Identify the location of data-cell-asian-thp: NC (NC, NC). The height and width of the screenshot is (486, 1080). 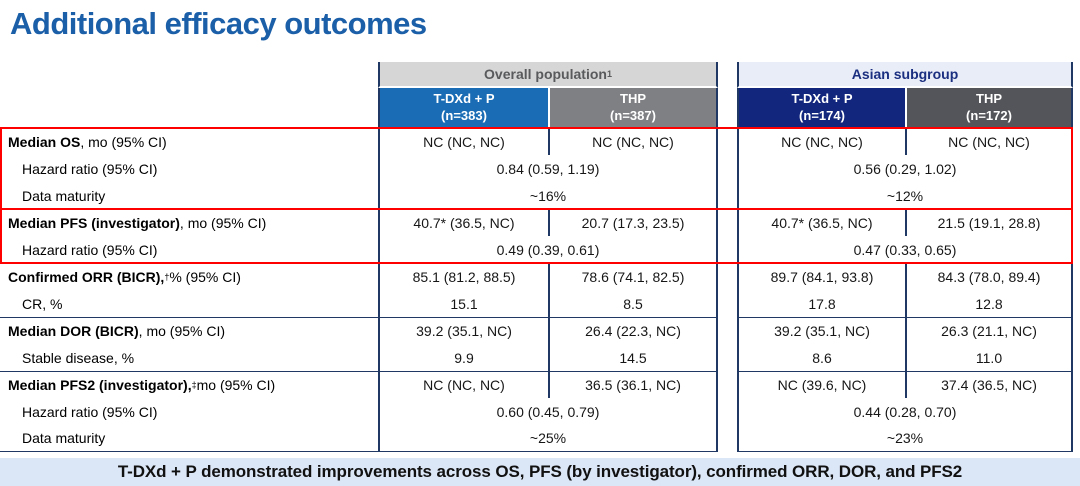
(989, 141).